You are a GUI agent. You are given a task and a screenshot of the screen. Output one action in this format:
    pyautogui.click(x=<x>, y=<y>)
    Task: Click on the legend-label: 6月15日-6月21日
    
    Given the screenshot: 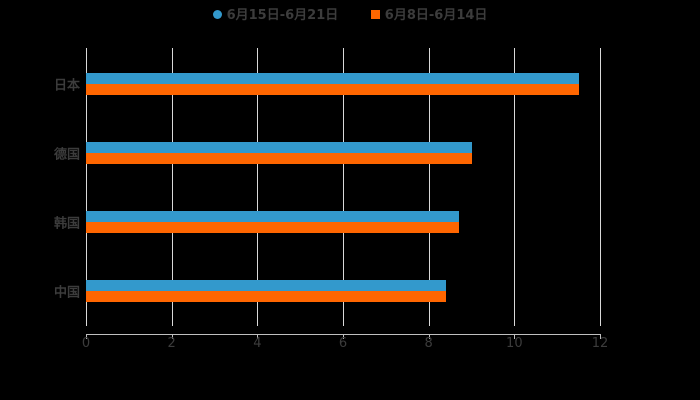 What is the action you would take?
    pyautogui.click(x=282, y=15)
    